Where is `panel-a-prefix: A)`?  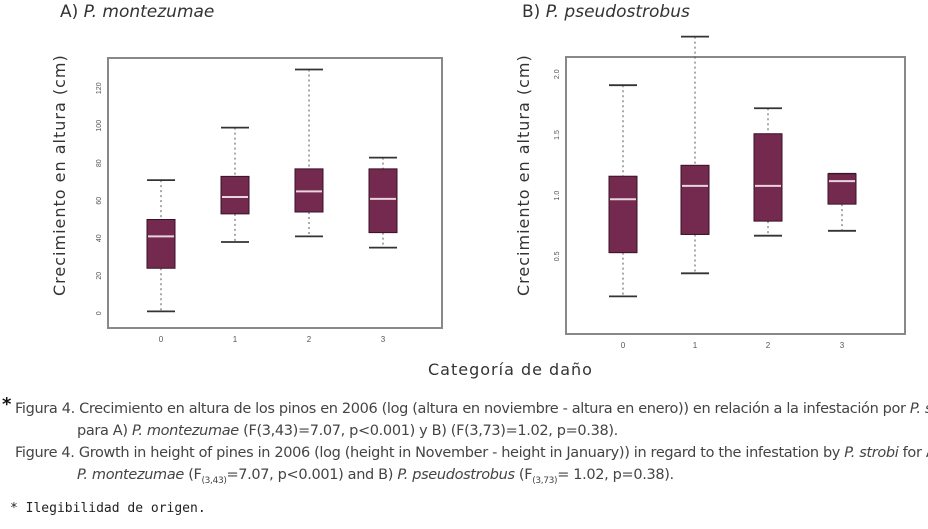 panel-a-prefix: A) is located at coordinates (72, 12).